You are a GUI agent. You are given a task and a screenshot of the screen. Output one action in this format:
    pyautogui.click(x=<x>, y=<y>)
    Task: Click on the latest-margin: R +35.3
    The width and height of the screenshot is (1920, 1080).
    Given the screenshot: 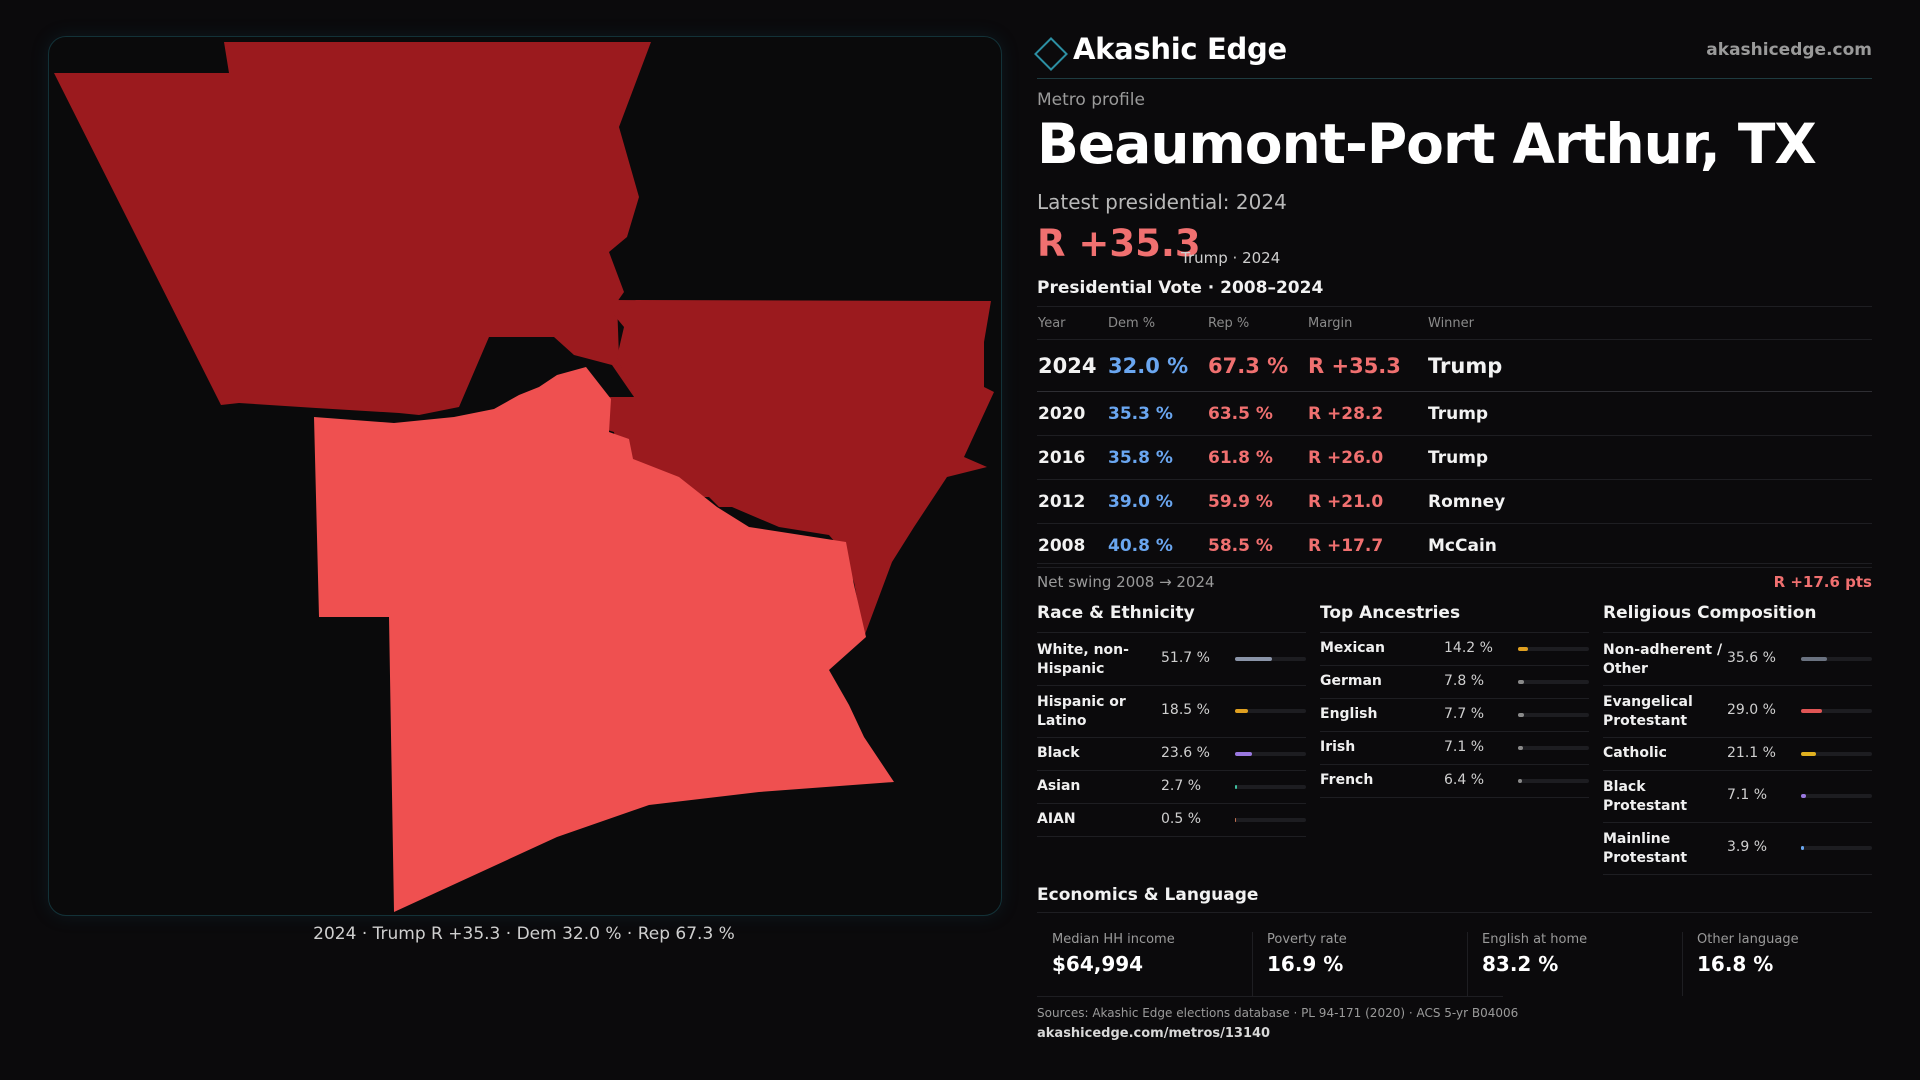 What is the action you would take?
    pyautogui.click(x=1119, y=243)
    